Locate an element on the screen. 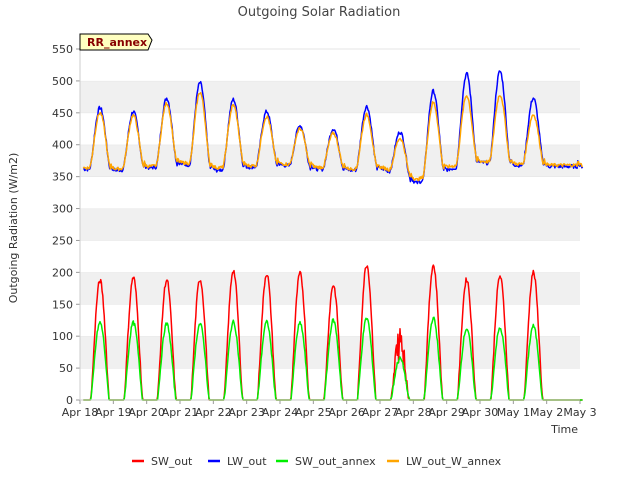 Image resolution: width=640 pixels, height=480 pixels. x-tick-label: Apr 30 is located at coordinates (480, 412).